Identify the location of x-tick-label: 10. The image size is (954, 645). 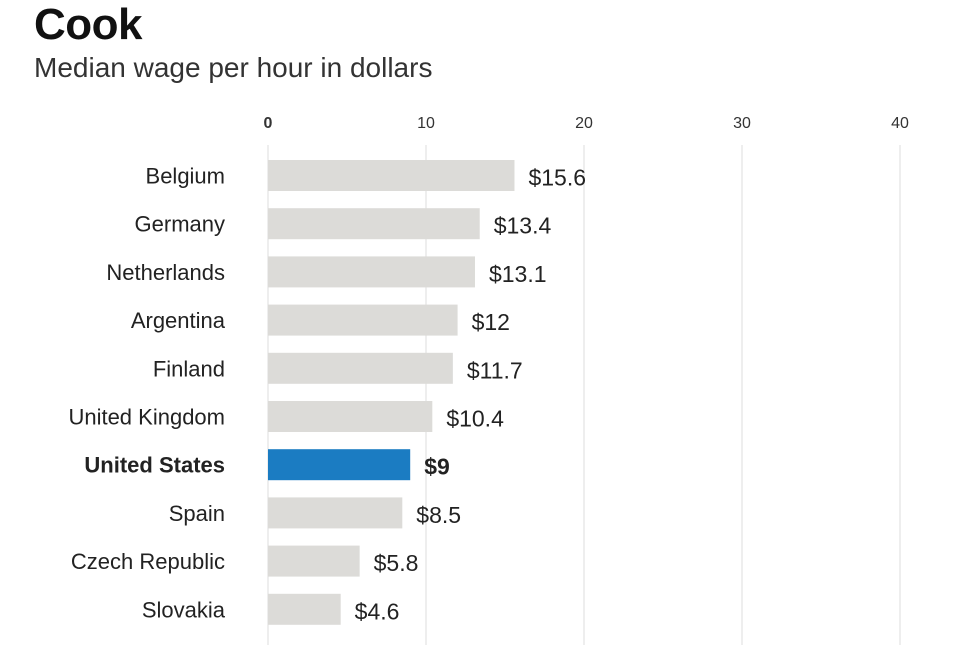
(426, 123).